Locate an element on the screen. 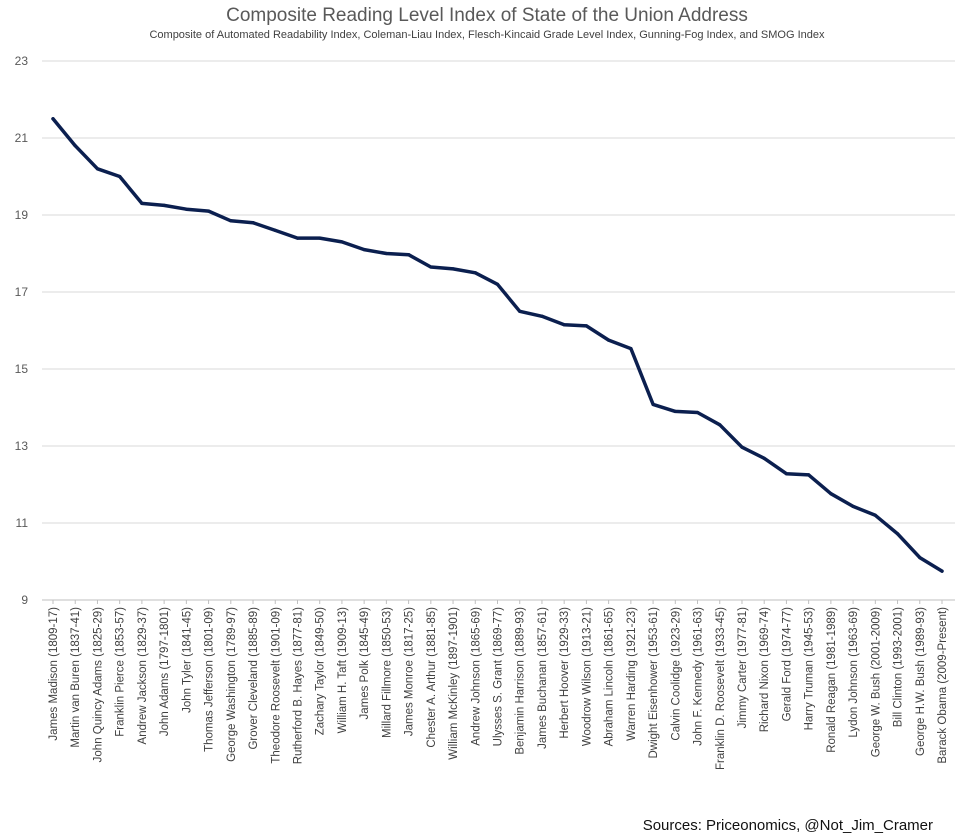  x-tick-label: George W. Bush (2001-2009) is located at coordinates (876, 682).